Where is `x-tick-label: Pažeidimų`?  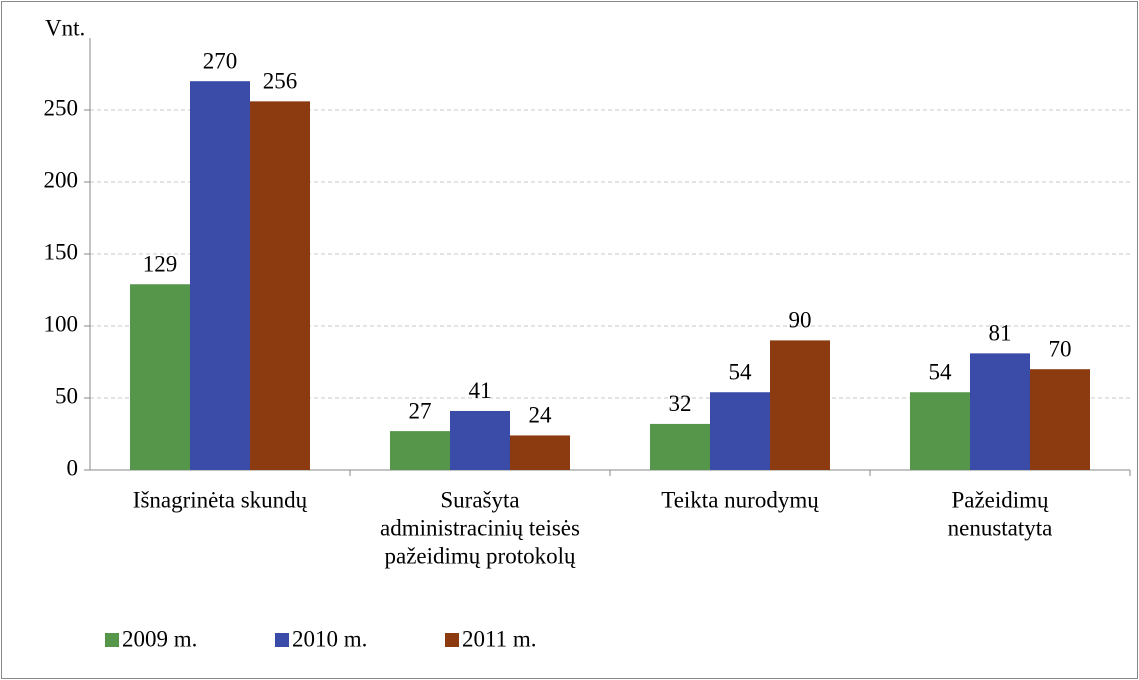
x-tick-label: Pažeidimų is located at coordinates (1000, 499).